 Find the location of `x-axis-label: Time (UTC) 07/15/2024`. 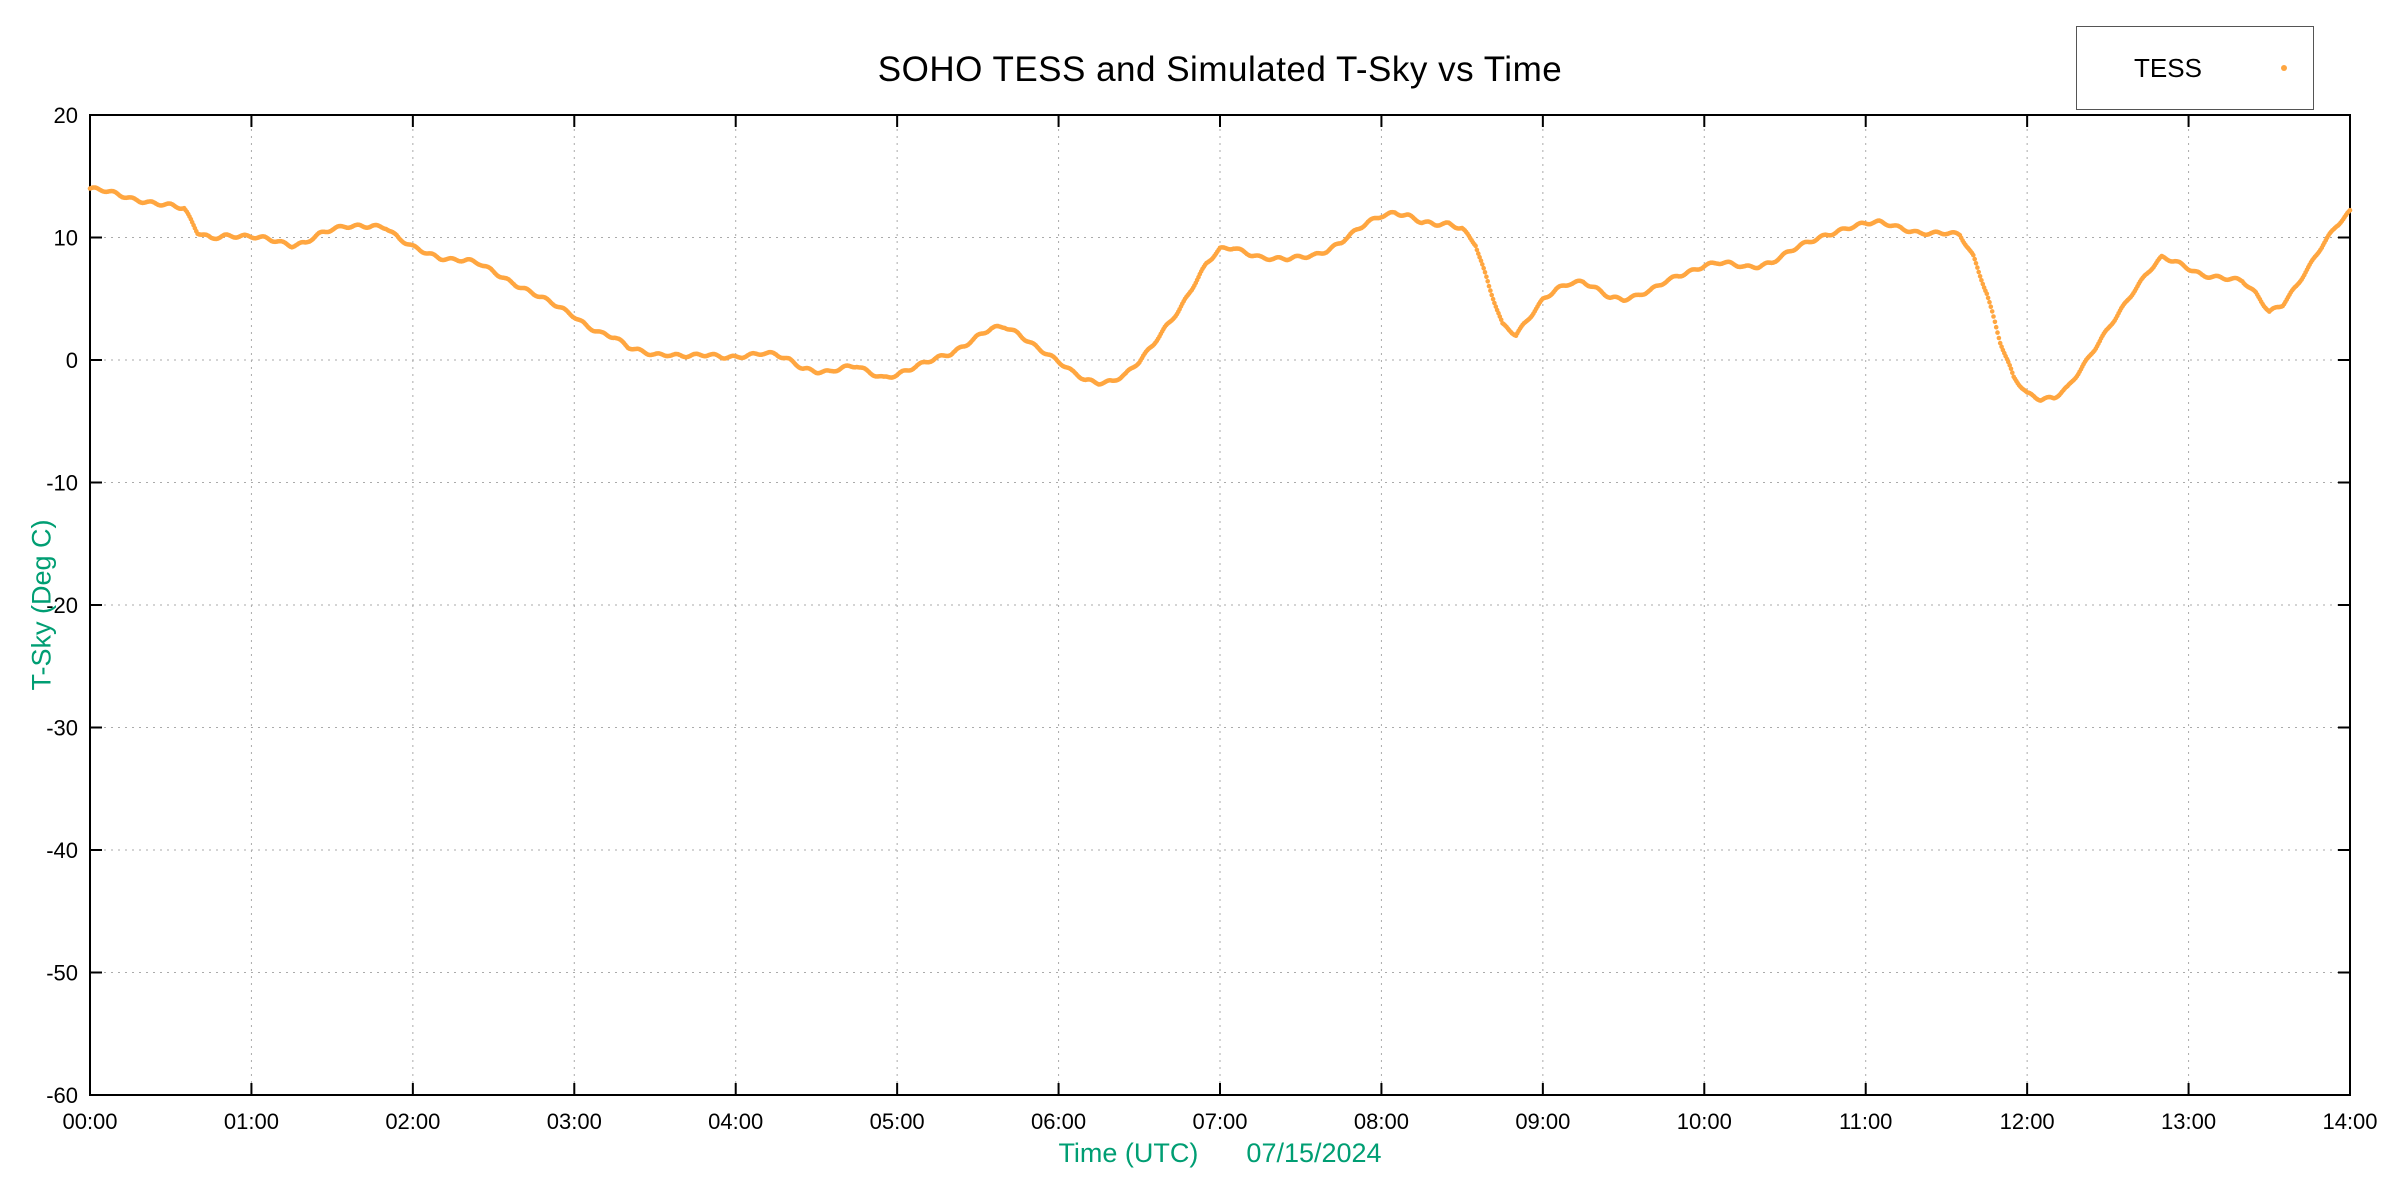

x-axis-label: Time (UTC) 07/15/2024 is located at coordinates (1220, 1153).